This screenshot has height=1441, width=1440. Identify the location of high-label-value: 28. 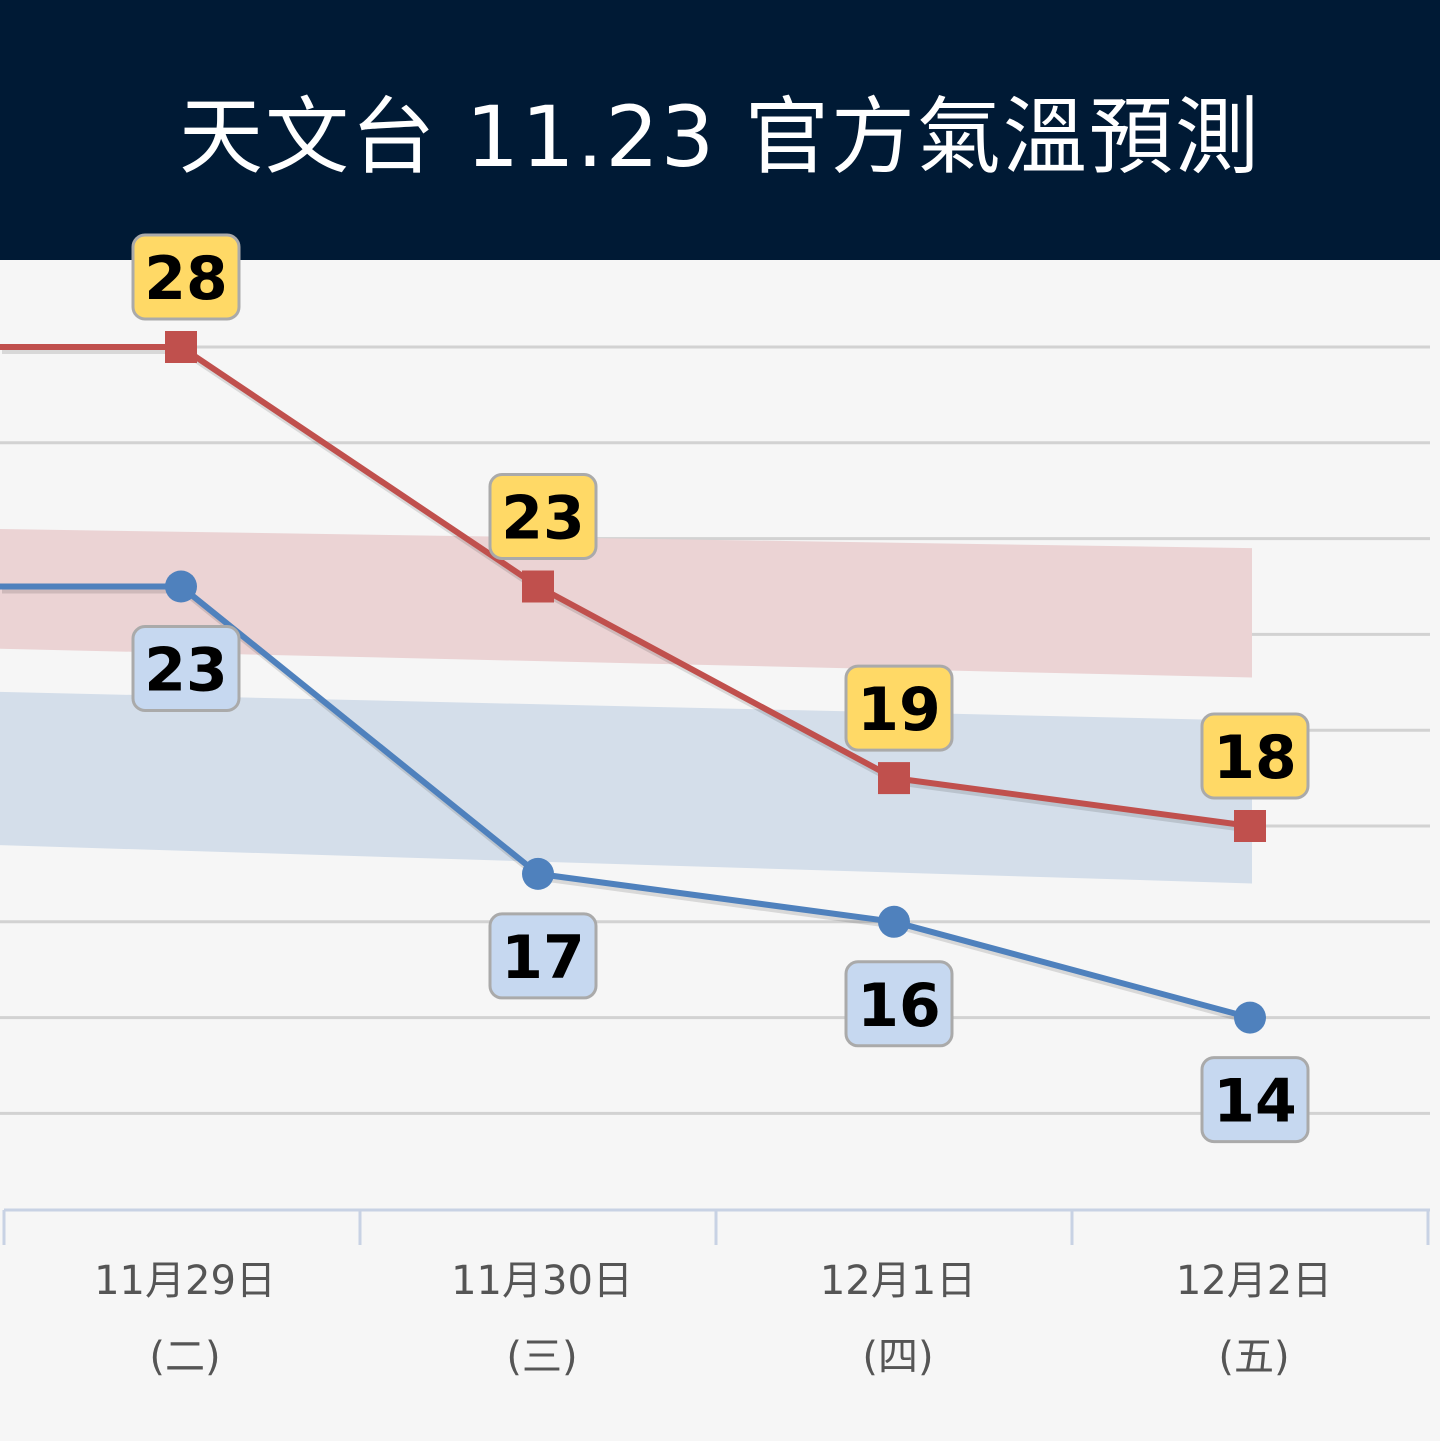
(186, 279).